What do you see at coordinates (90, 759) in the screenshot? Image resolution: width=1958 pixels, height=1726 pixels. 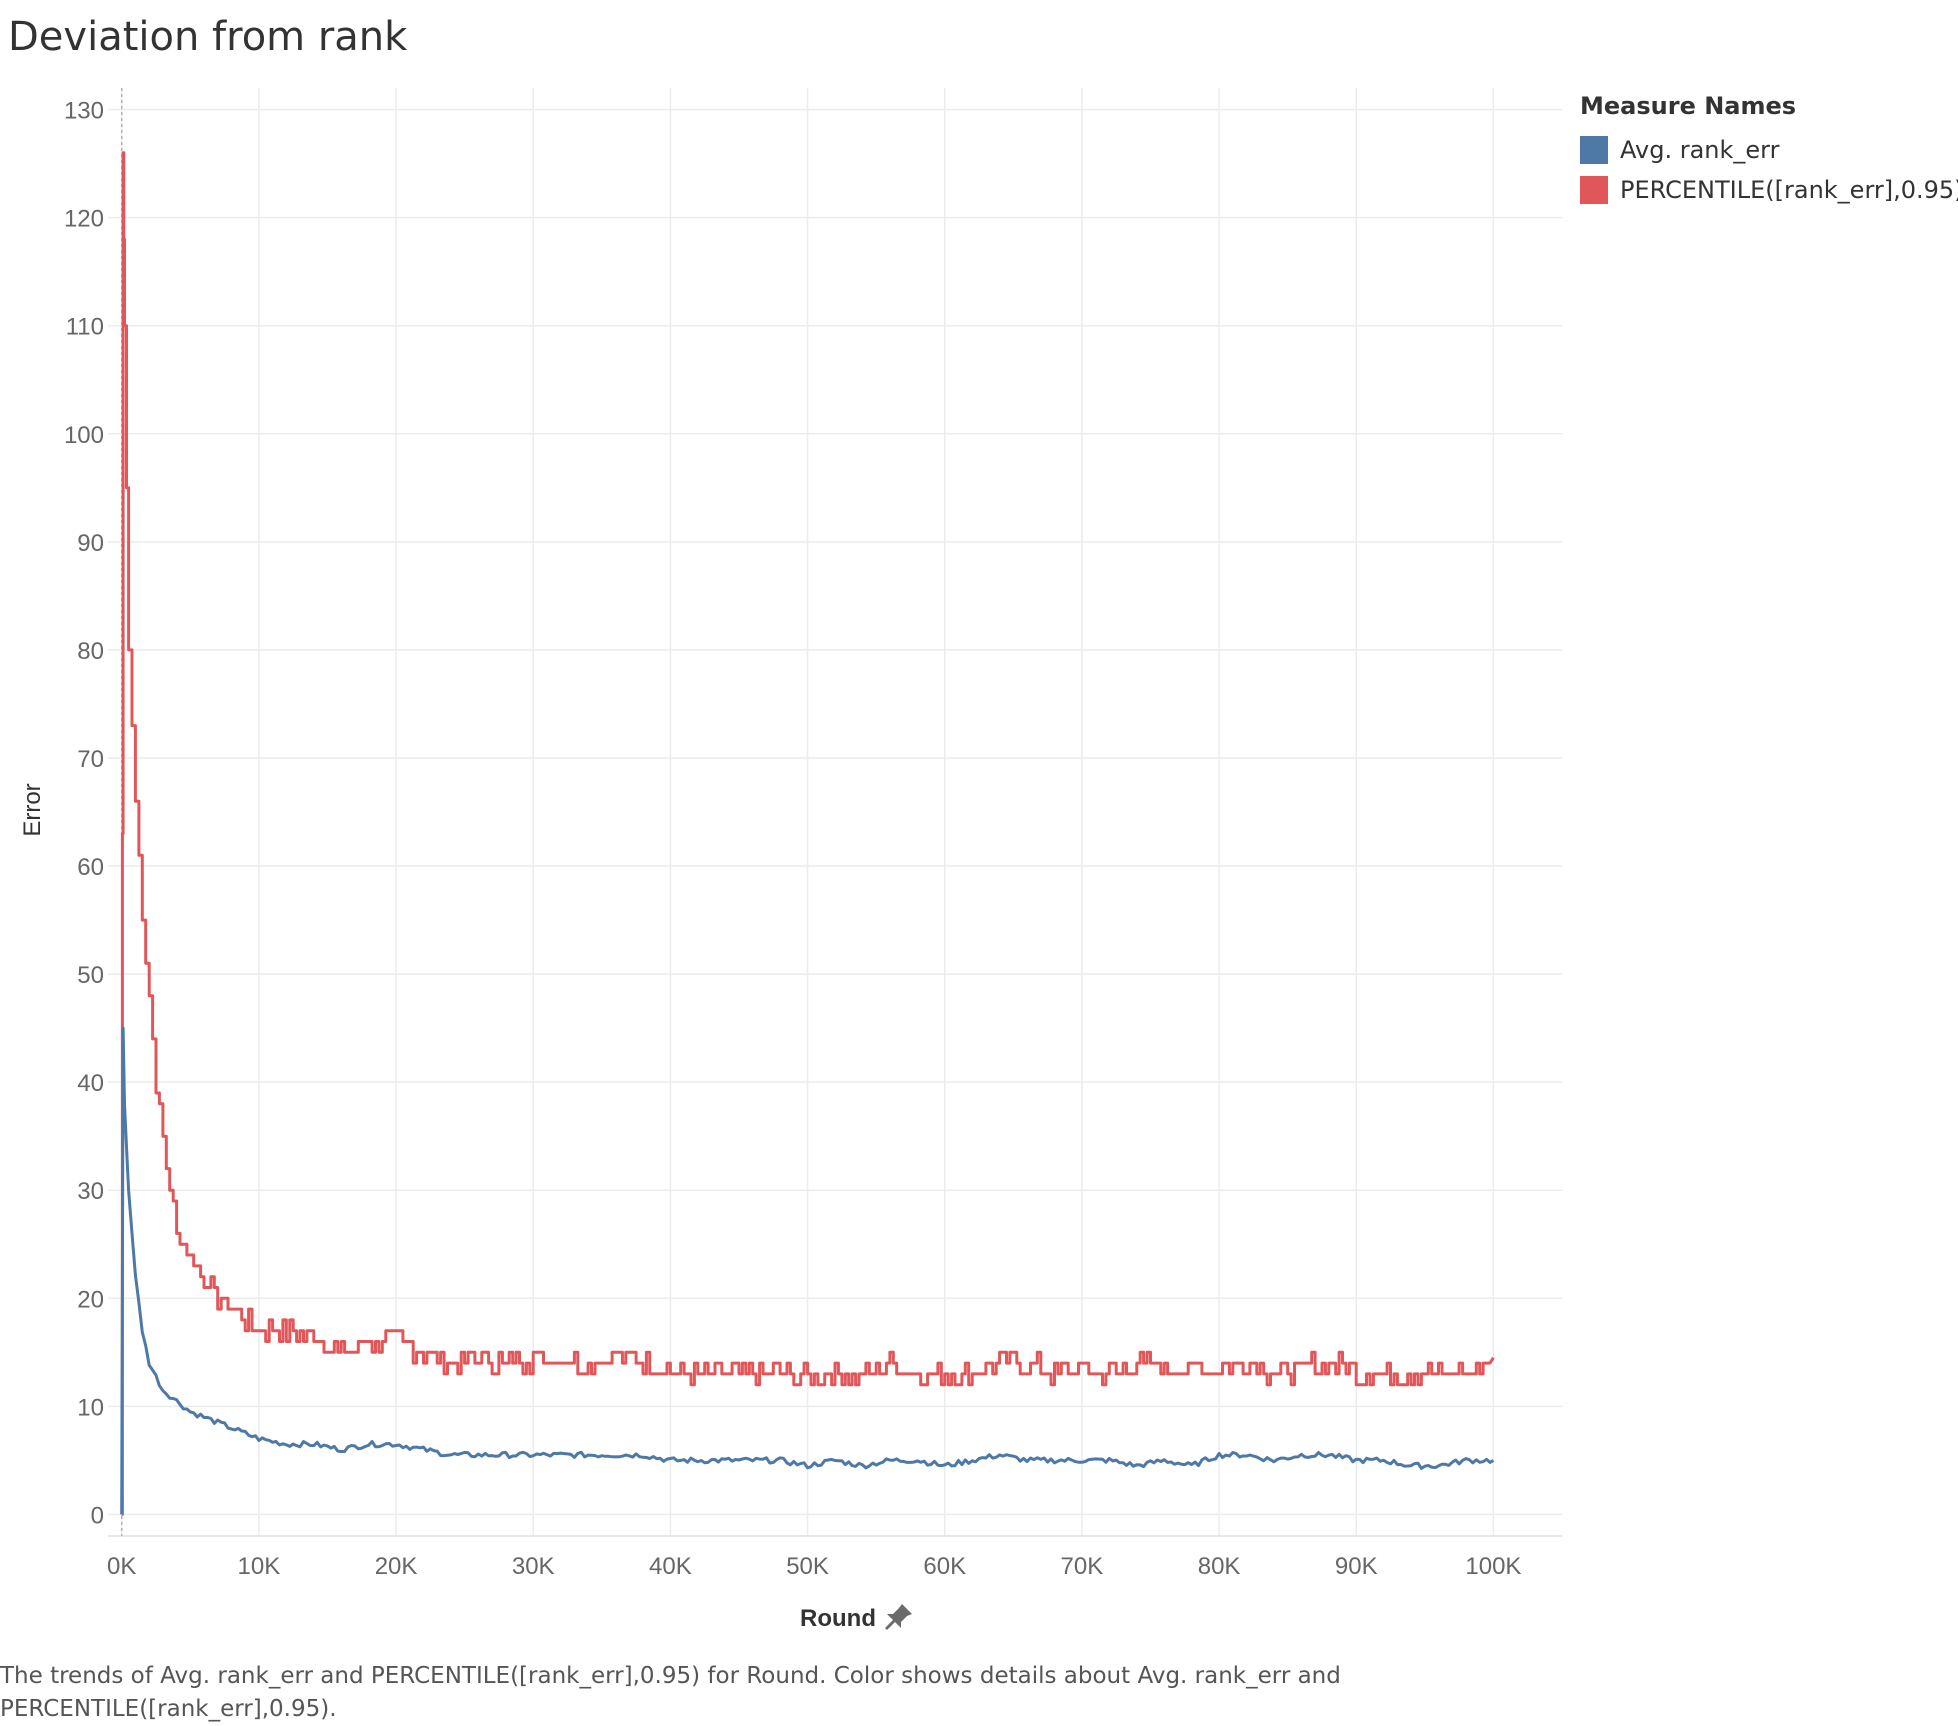 I see `y-tick-label: 70` at bounding box center [90, 759].